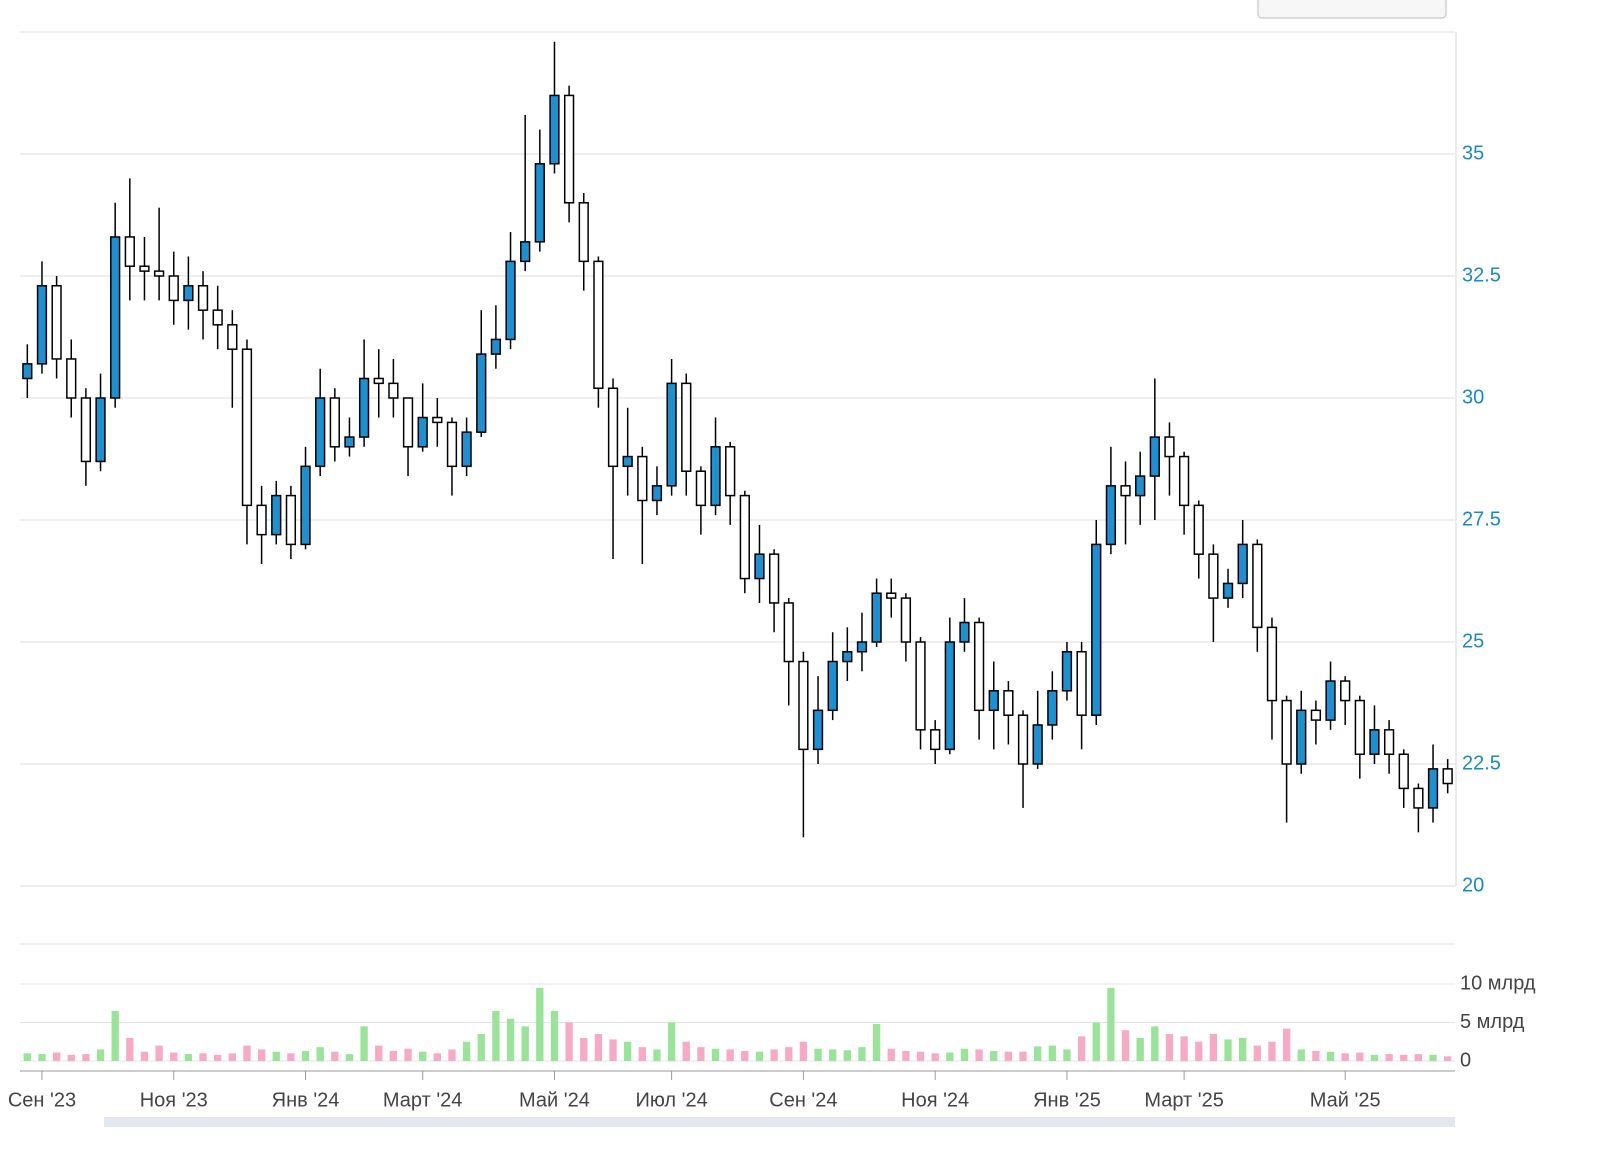 This screenshot has width=1617, height=1160. Describe the element at coordinates (1498, 983) in the screenshot. I see `volume-tick-label: 10 млрд` at that location.